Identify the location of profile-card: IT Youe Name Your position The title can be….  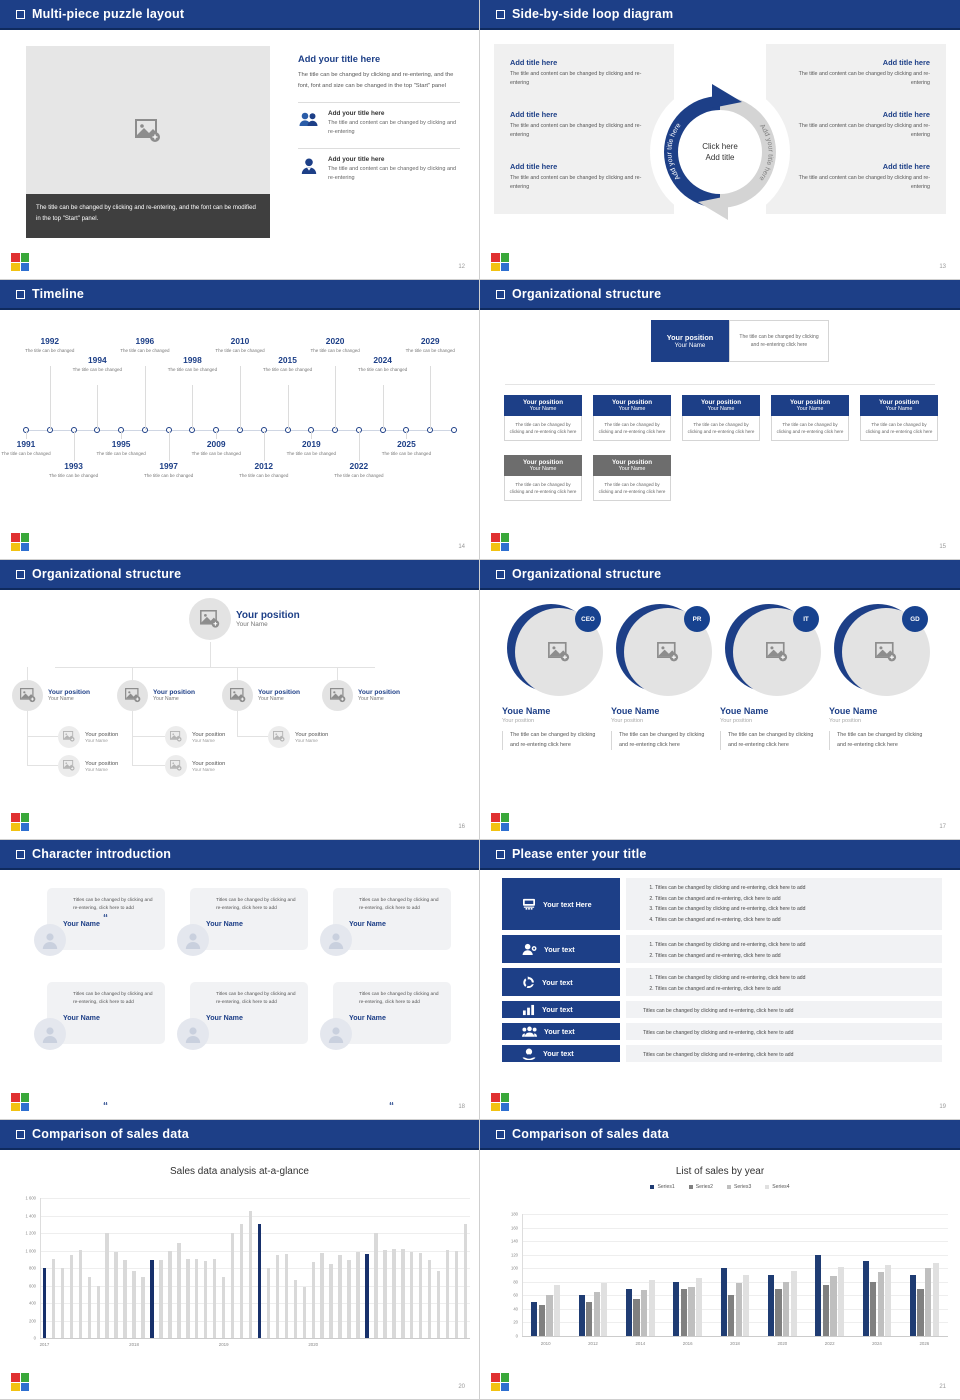
(771, 677).